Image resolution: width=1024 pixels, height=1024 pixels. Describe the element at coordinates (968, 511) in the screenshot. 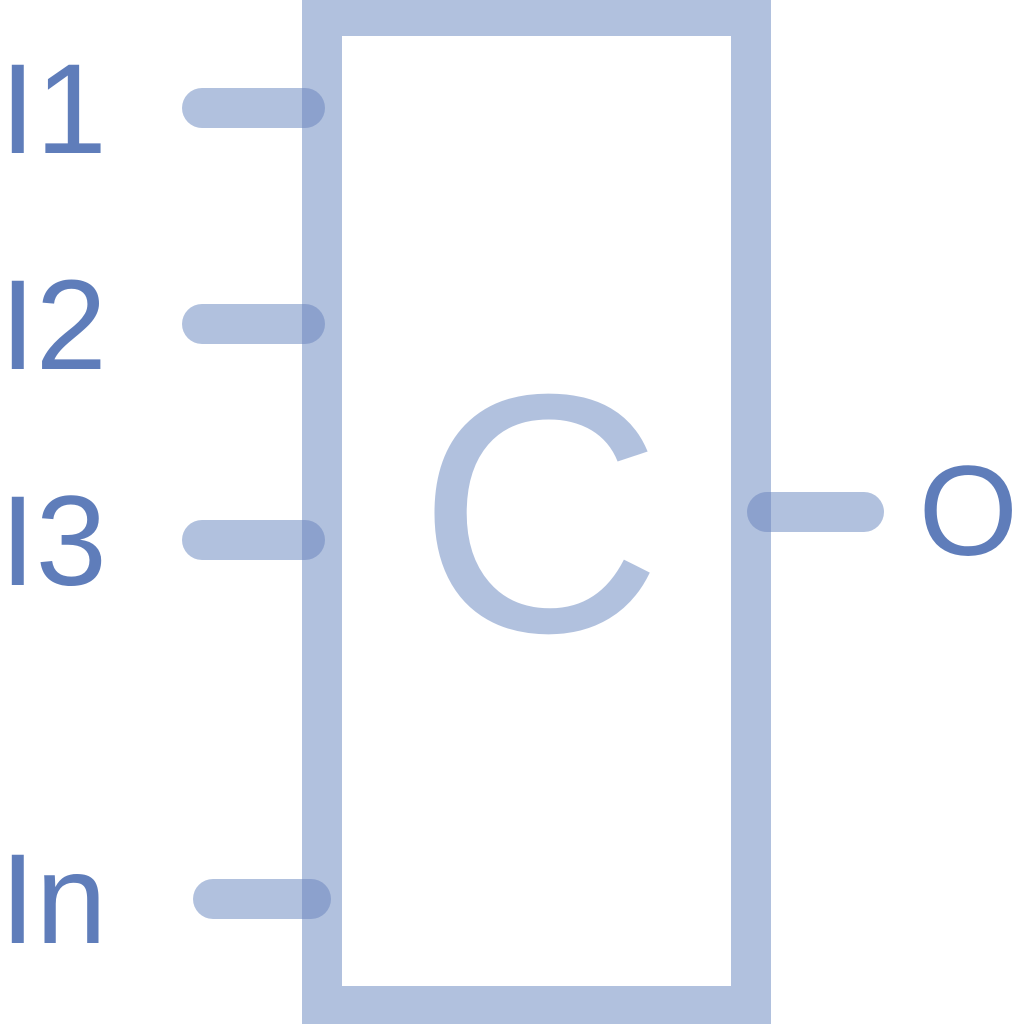

I see `output-label: O` at that location.